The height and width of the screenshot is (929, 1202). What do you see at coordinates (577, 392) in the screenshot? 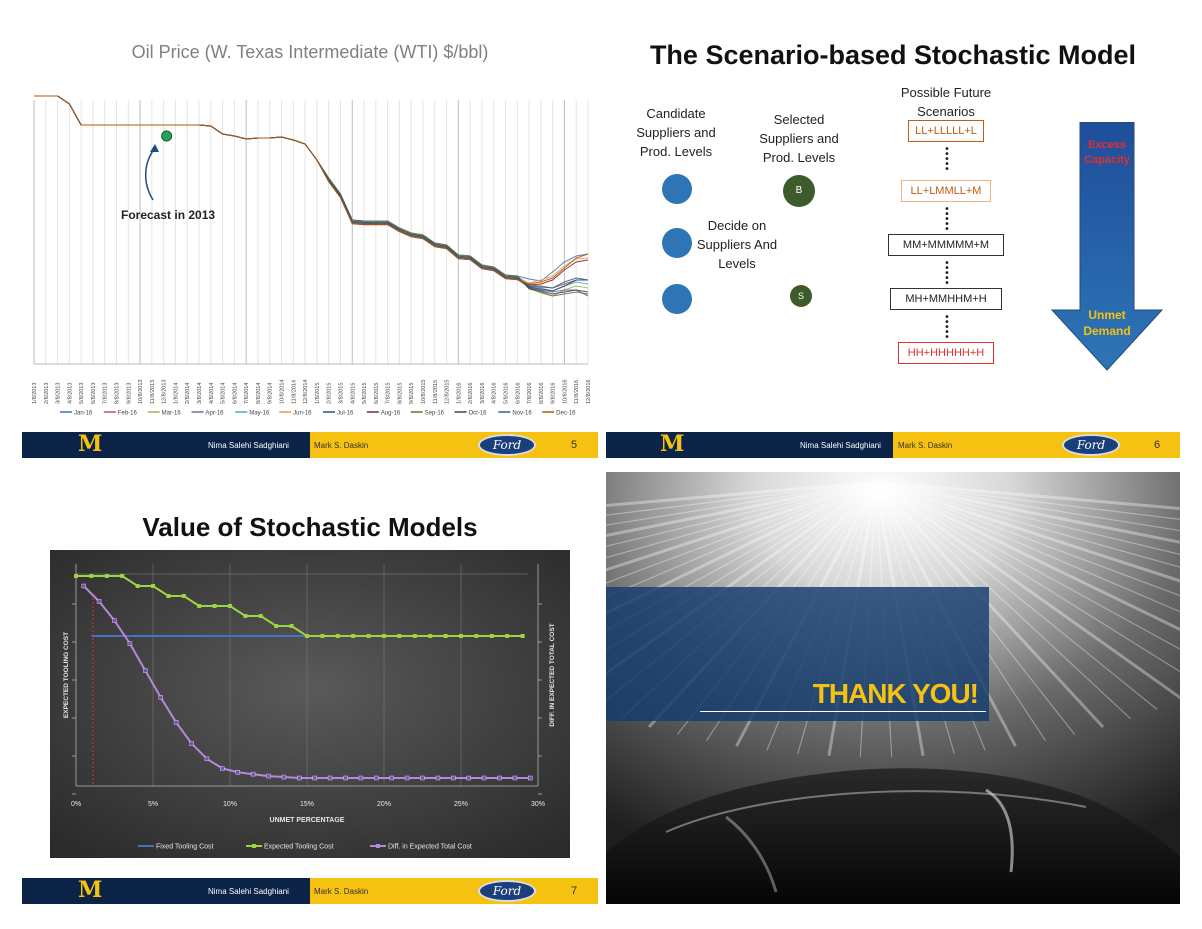
I see `x-tick-label: 11/8/2016` at bounding box center [577, 392].